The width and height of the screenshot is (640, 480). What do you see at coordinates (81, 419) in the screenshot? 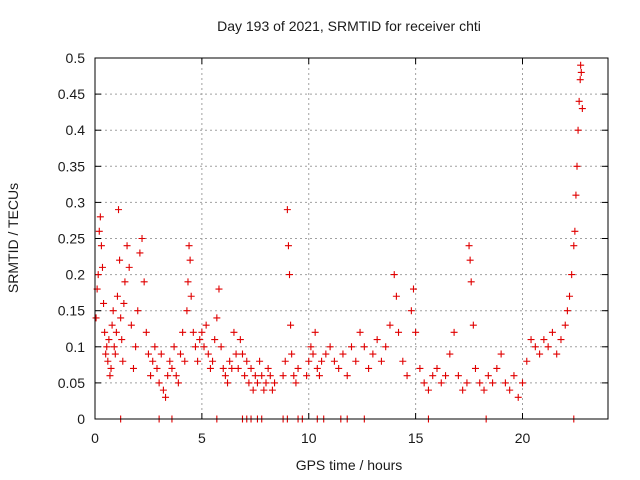
I see `y-tick-label: 0` at bounding box center [81, 419].